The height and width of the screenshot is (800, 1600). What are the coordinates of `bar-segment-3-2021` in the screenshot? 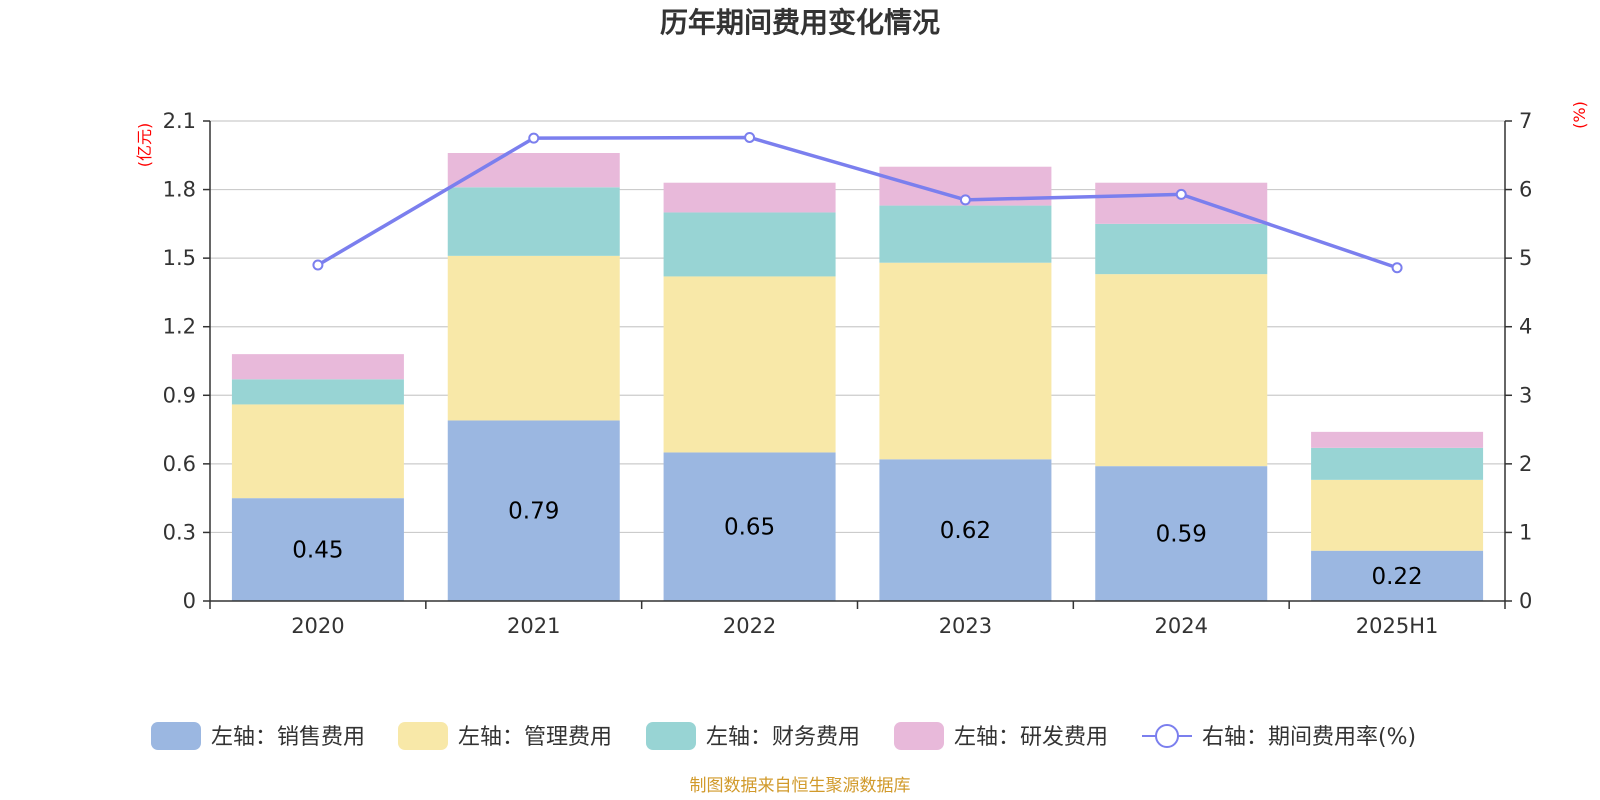 It's located at (533, 170).